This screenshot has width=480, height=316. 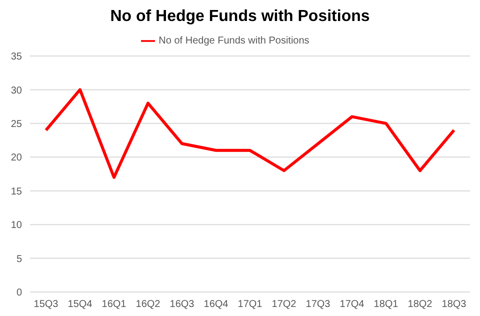 What do you see at coordinates (182, 304) in the screenshot?
I see `x-tick-label: 16Q3` at bounding box center [182, 304].